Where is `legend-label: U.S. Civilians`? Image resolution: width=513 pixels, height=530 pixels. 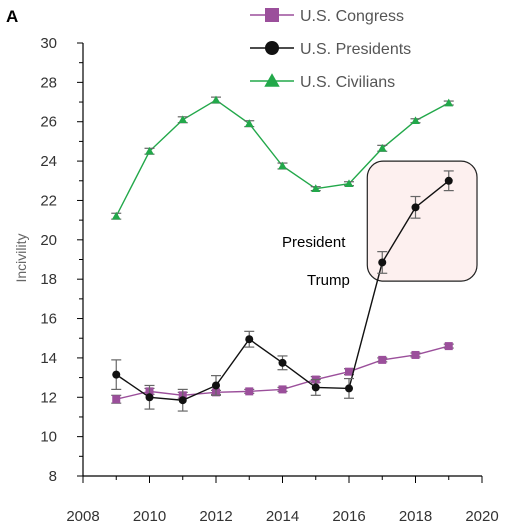
legend-label: U.S. Civilians is located at coordinates (347, 82).